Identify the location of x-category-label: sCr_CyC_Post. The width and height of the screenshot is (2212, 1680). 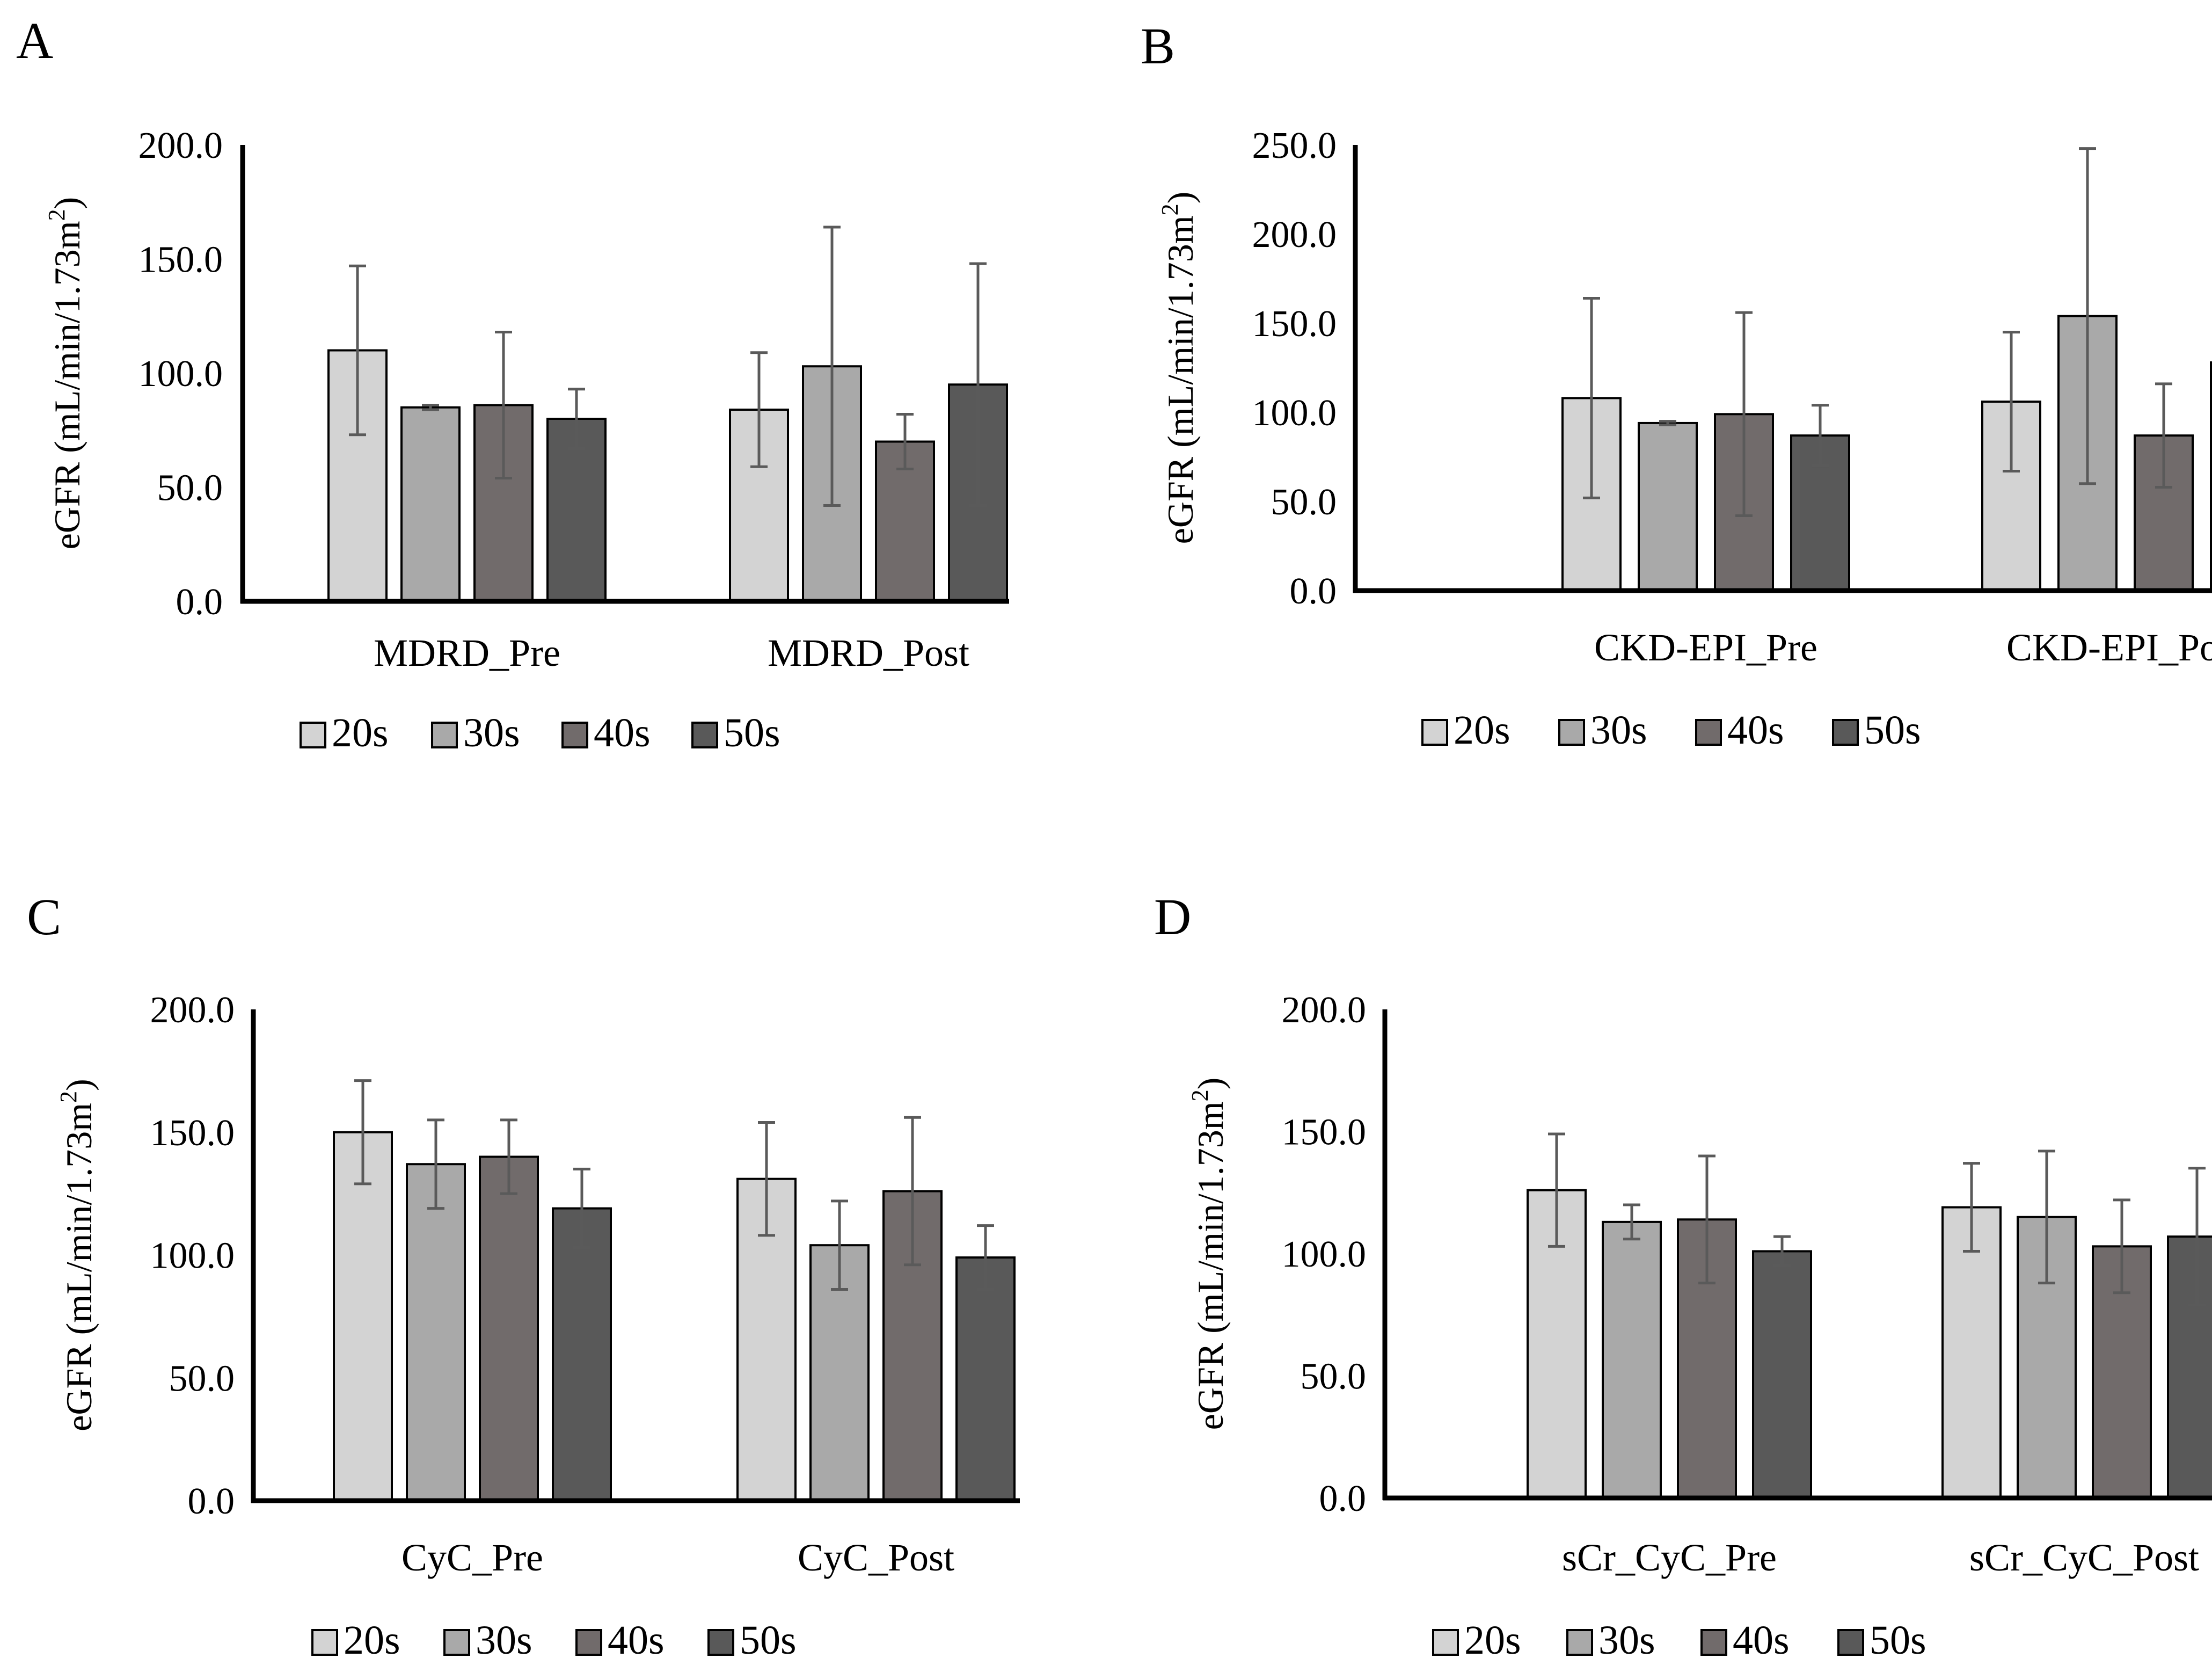
(2084, 1557).